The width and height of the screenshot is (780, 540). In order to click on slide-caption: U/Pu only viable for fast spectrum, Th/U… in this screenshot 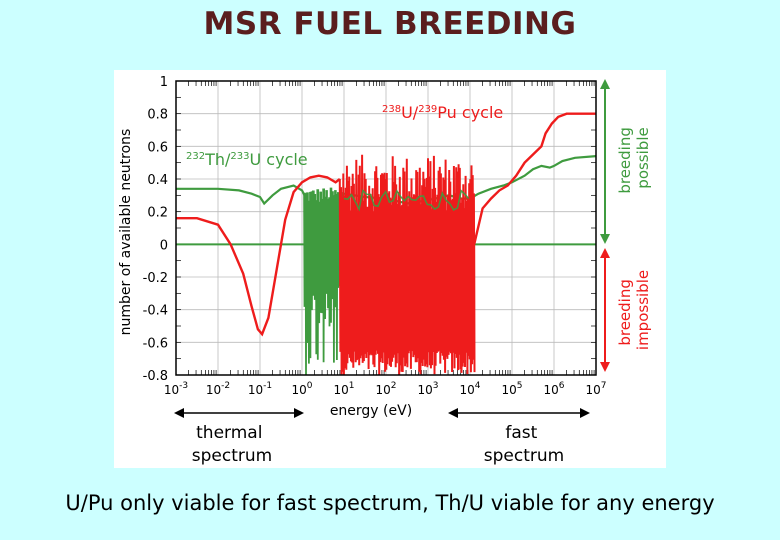, I will do `click(390, 503)`.